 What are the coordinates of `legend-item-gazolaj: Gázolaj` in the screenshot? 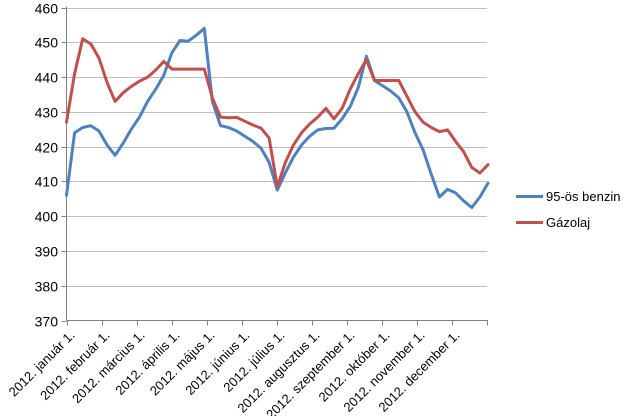 It's located at (568, 222).